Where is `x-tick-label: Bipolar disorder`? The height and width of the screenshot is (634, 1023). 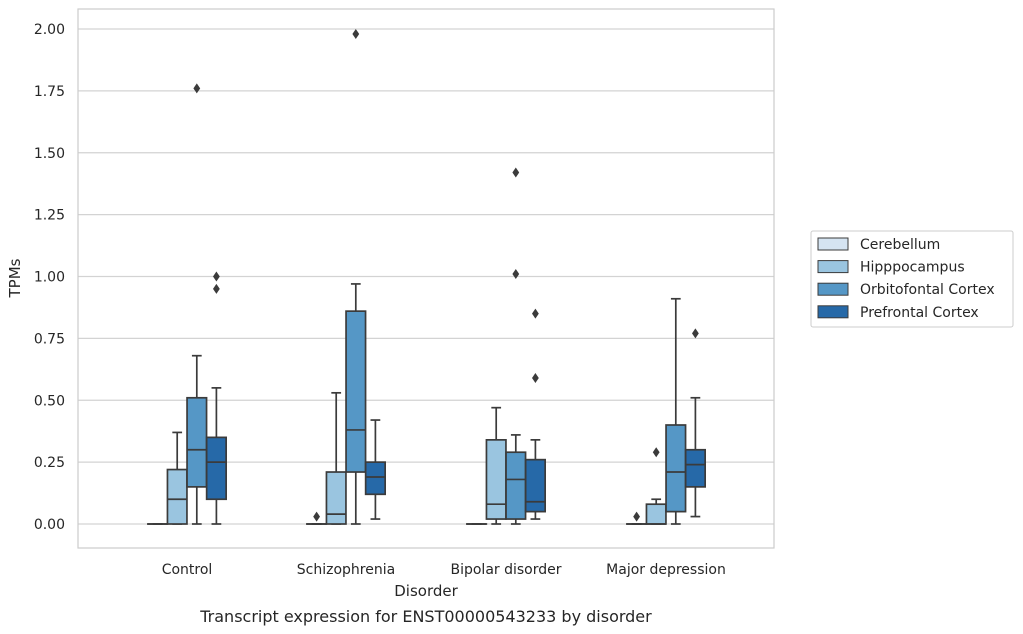
x-tick-label: Bipolar disorder is located at coordinates (505, 570).